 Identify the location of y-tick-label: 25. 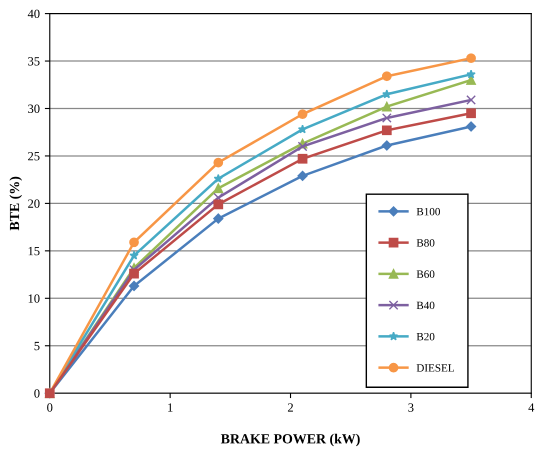
(34, 156).